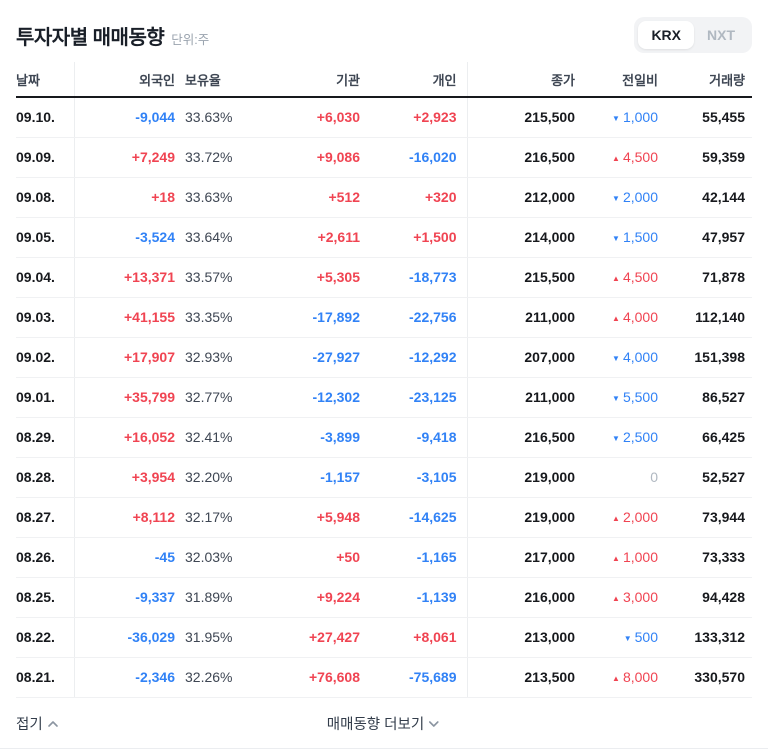  Describe the element at coordinates (213, 397) in the screenshot. I see `cell-holding-ratio: 32.77%` at that location.